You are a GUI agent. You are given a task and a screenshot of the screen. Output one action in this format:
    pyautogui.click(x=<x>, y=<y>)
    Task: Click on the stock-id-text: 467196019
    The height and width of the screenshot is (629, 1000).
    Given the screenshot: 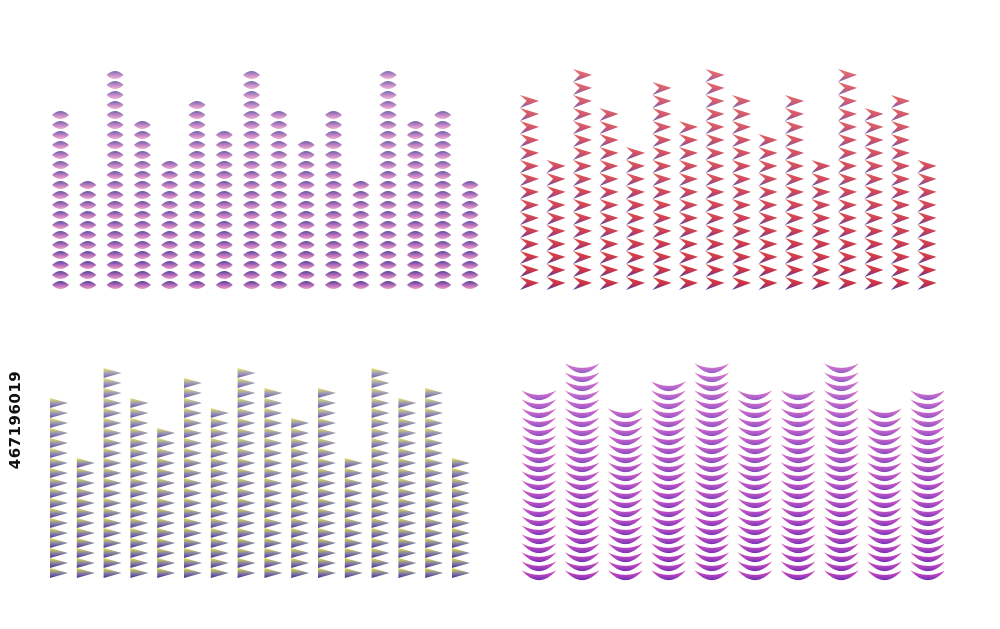 What is the action you would take?
    pyautogui.click(x=15, y=420)
    